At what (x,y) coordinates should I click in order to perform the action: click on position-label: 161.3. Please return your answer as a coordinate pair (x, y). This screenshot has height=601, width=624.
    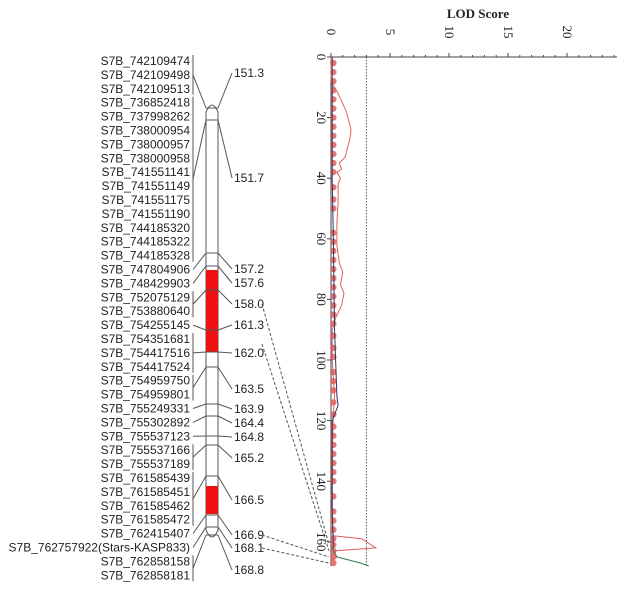
    Looking at the image, I should click on (249, 325).